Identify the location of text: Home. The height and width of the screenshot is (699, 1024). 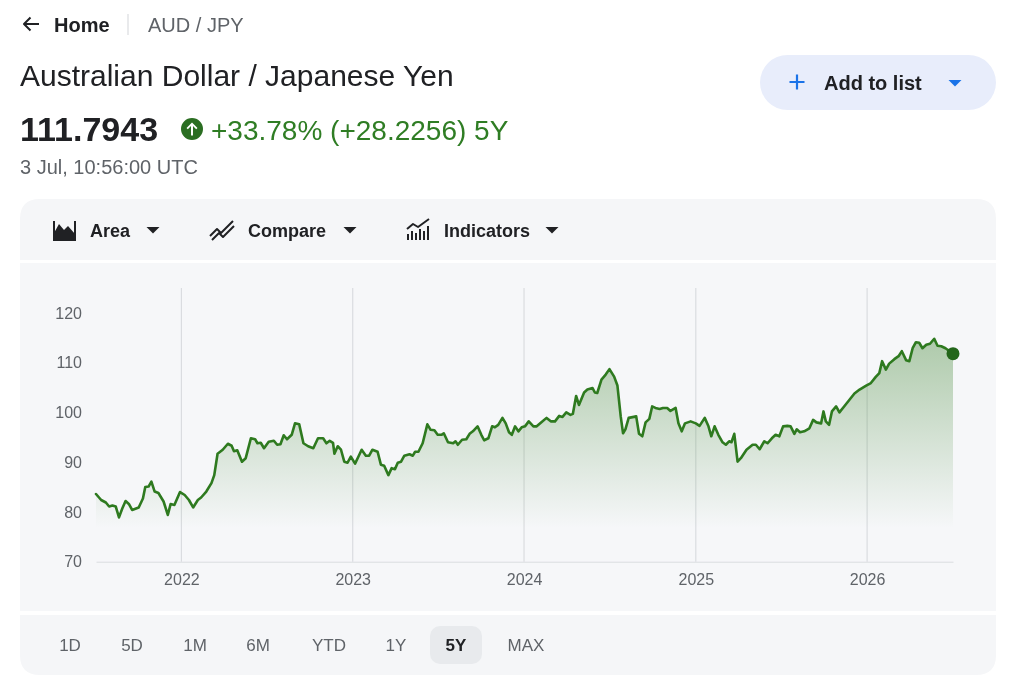
(82, 25).